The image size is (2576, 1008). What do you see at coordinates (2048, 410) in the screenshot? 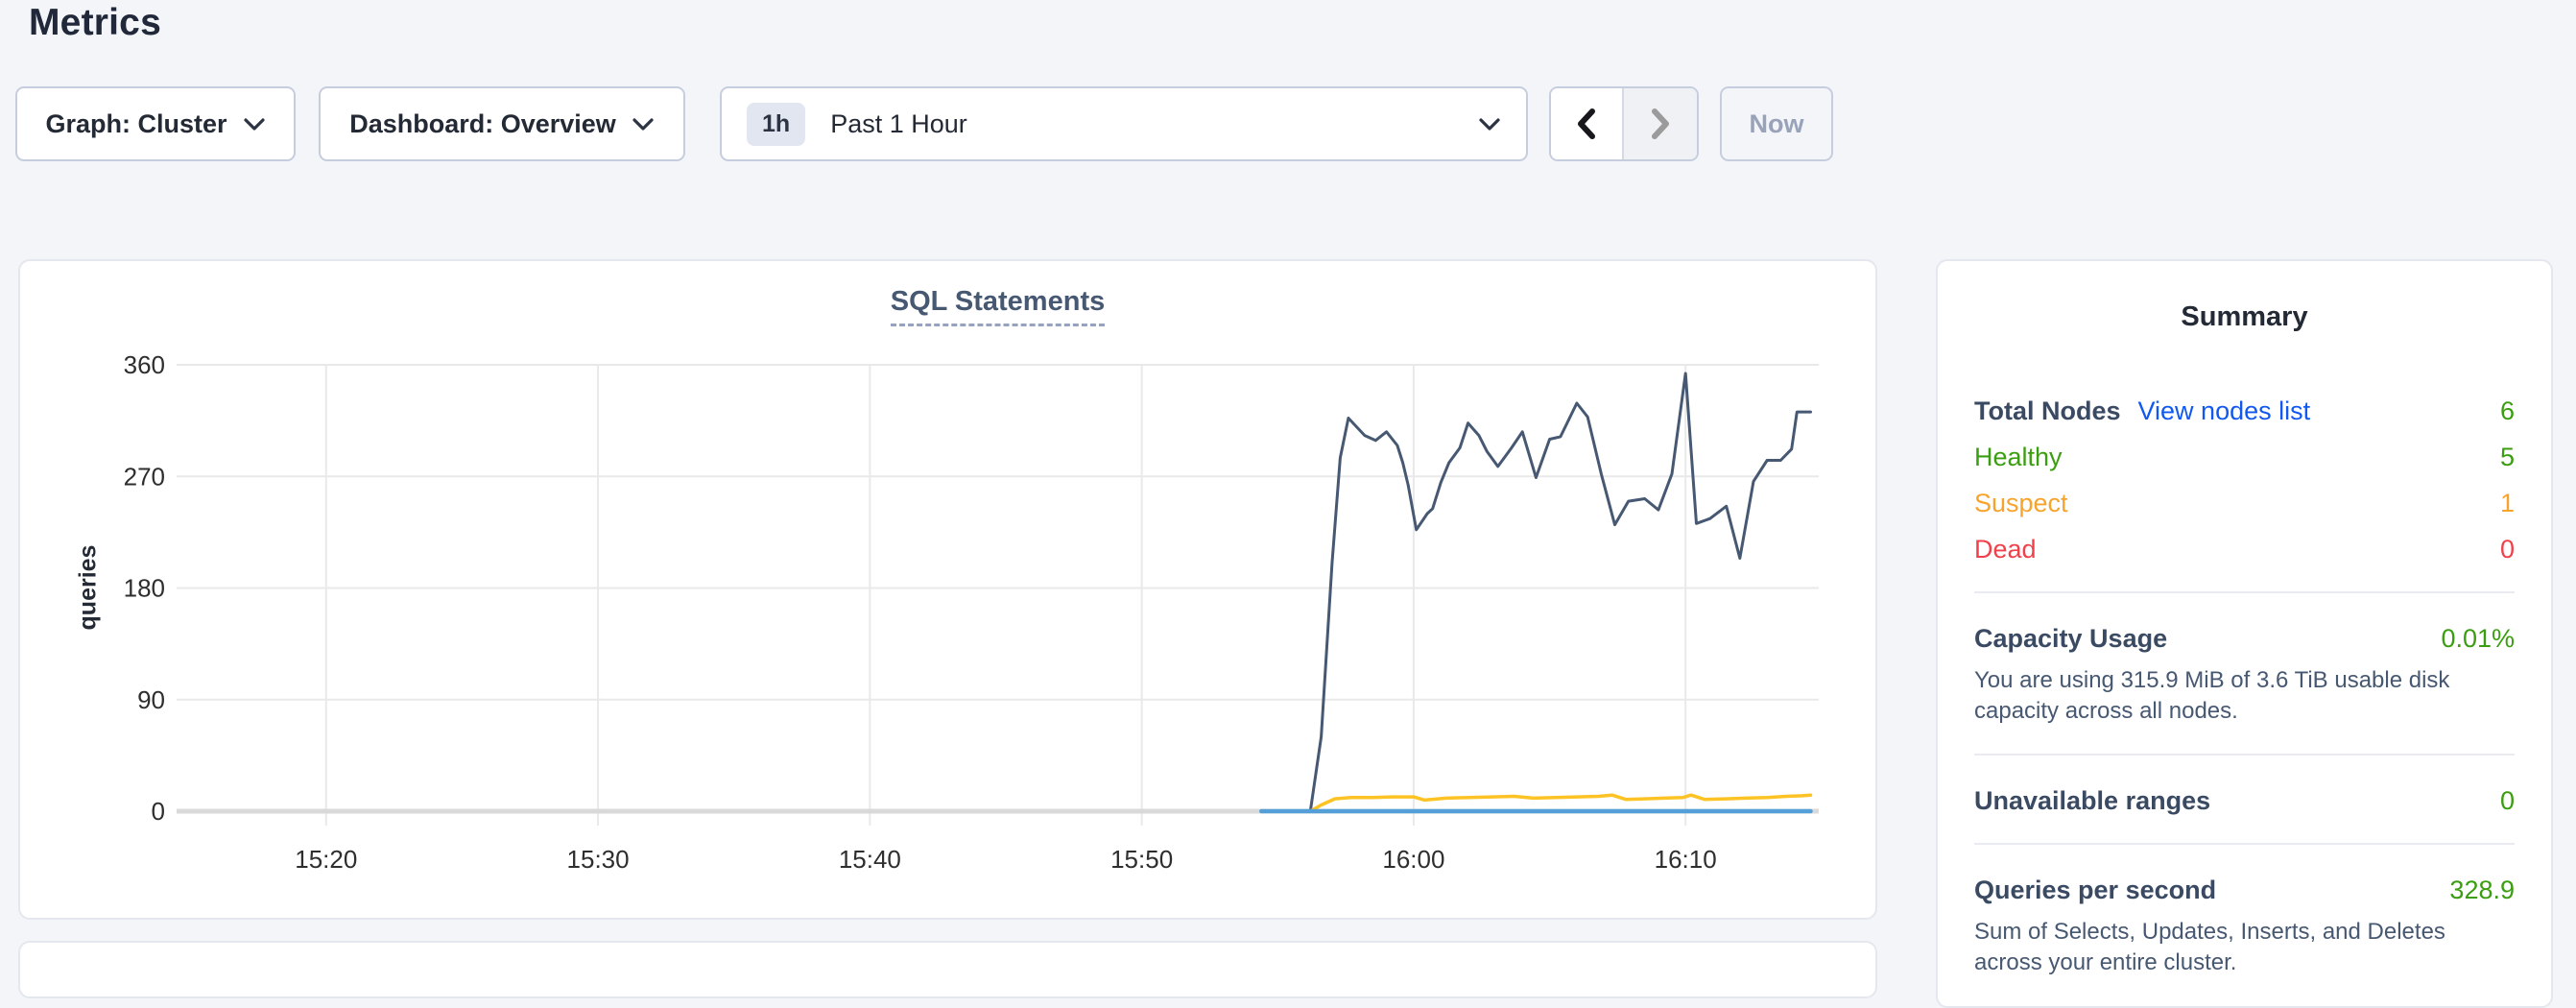
I see `total-nodes-label: Total Nodes` at bounding box center [2048, 410].